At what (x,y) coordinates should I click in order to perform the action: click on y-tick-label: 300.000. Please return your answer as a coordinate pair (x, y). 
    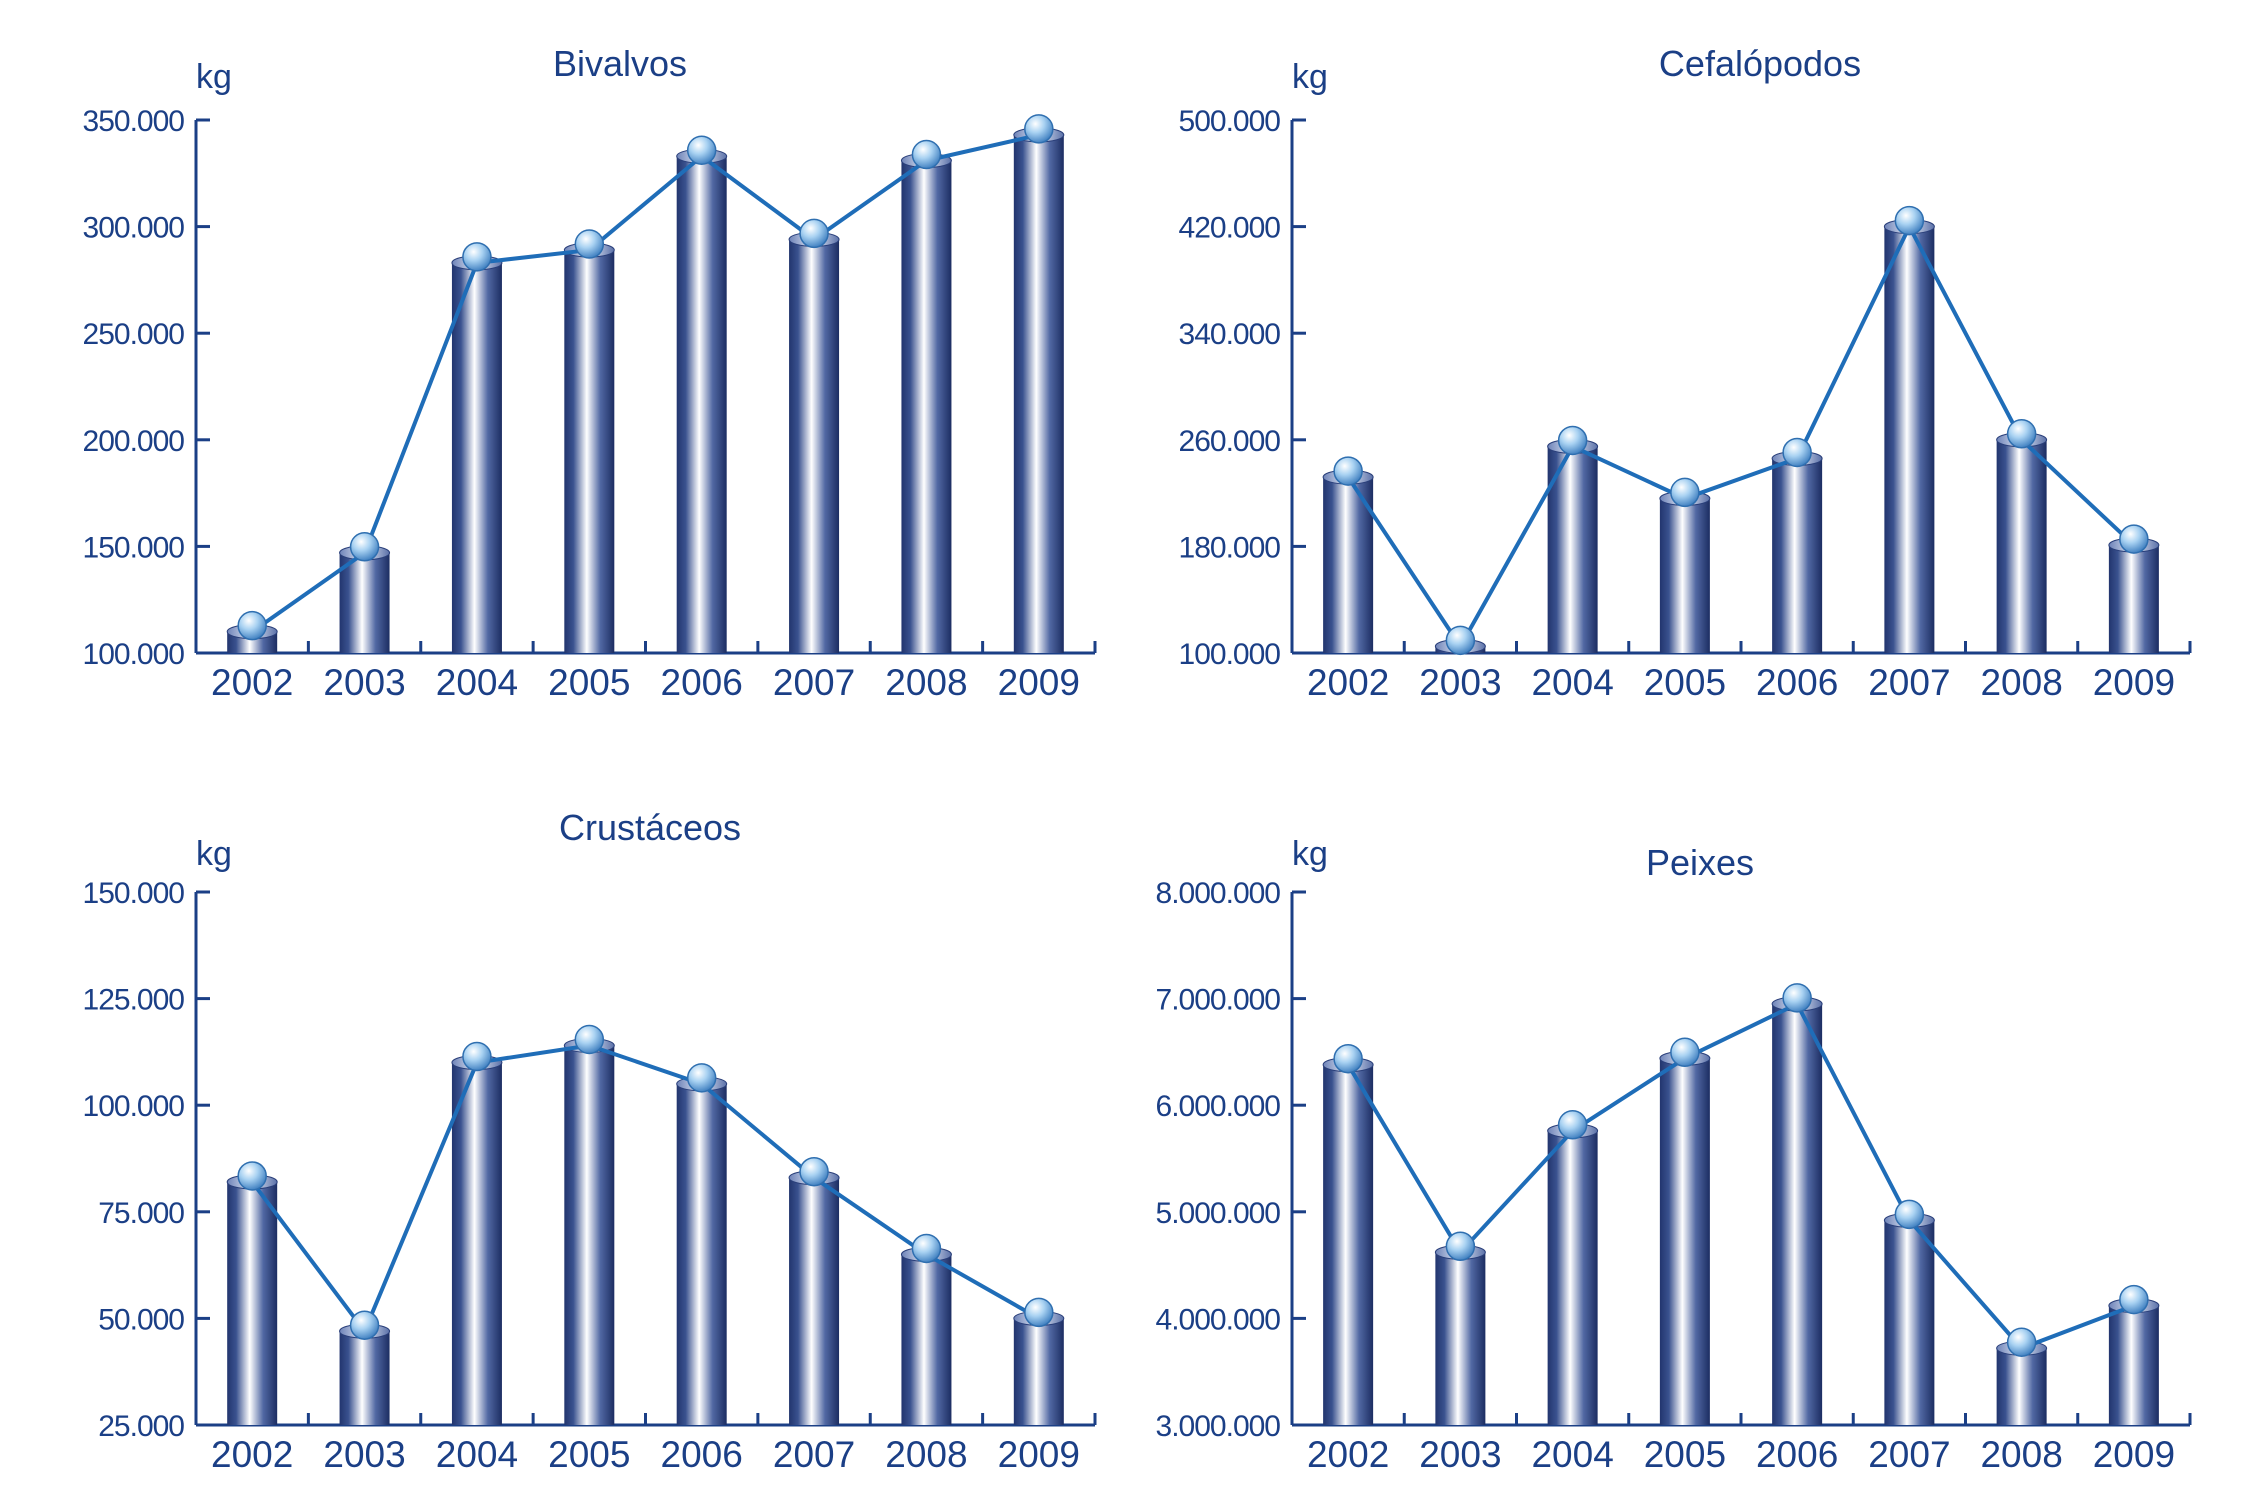
    Looking at the image, I should click on (134, 228).